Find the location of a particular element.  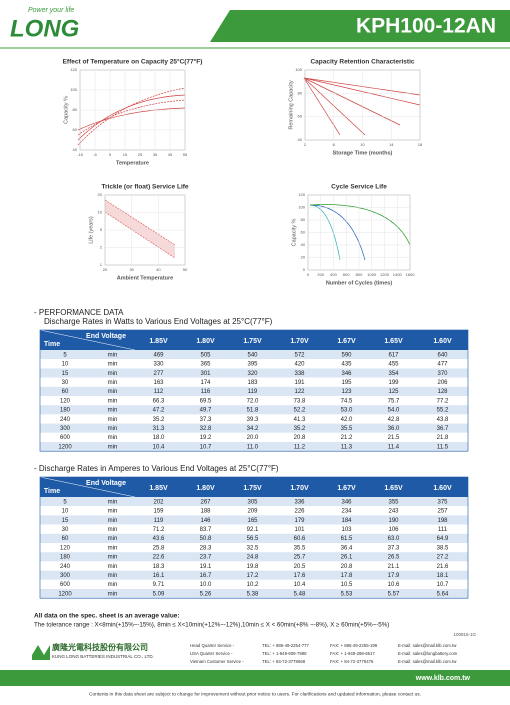

value-cell: 27.2 is located at coordinates (443, 558).